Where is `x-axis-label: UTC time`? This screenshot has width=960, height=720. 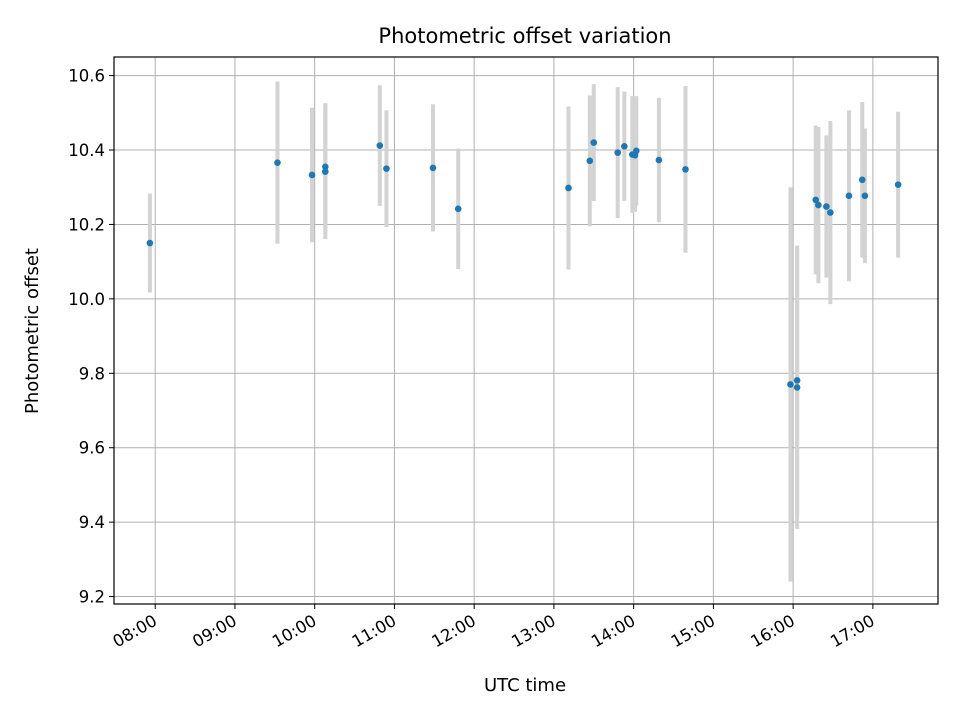 x-axis-label: UTC time is located at coordinates (525, 685).